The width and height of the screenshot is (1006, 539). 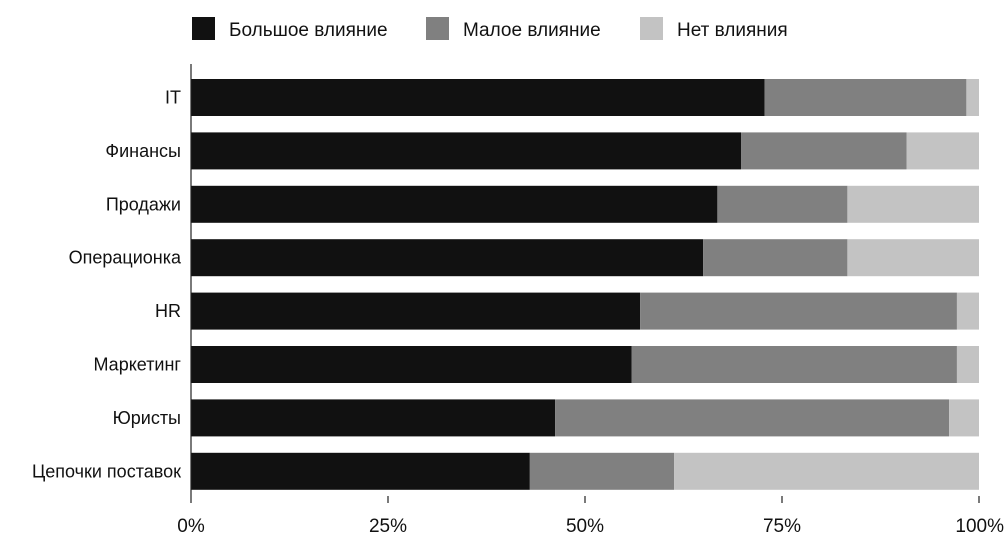 I want to click on x-tick-label: 50%, so click(x=585, y=526).